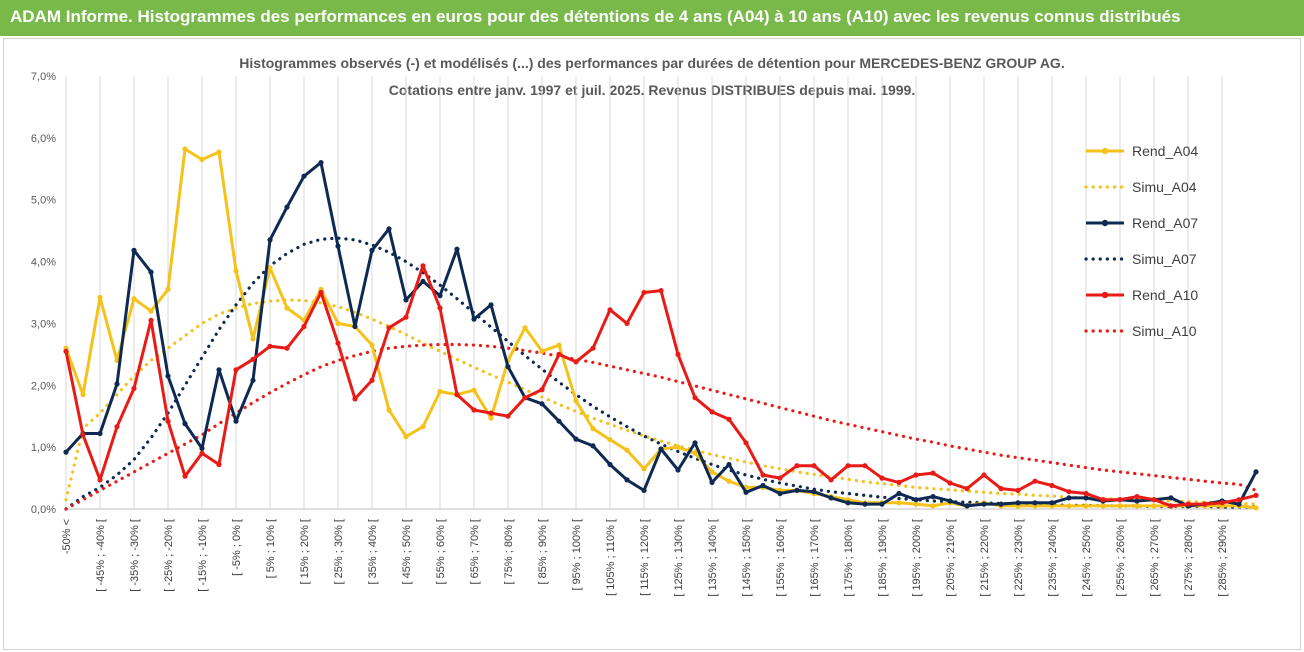  Describe the element at coordinates (1189, 558) in the screenshot. I see `x-tick-label: [ 275% ; 280% [` at that location.